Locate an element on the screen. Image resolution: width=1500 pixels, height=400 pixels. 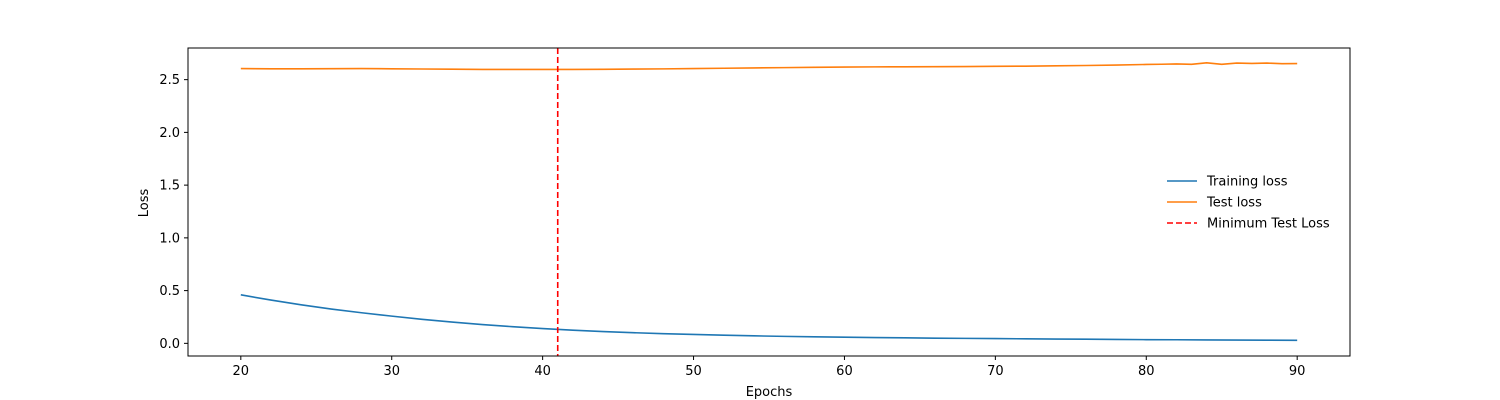
y-tick-label: 2.0 is located at coordinates (169, 133).